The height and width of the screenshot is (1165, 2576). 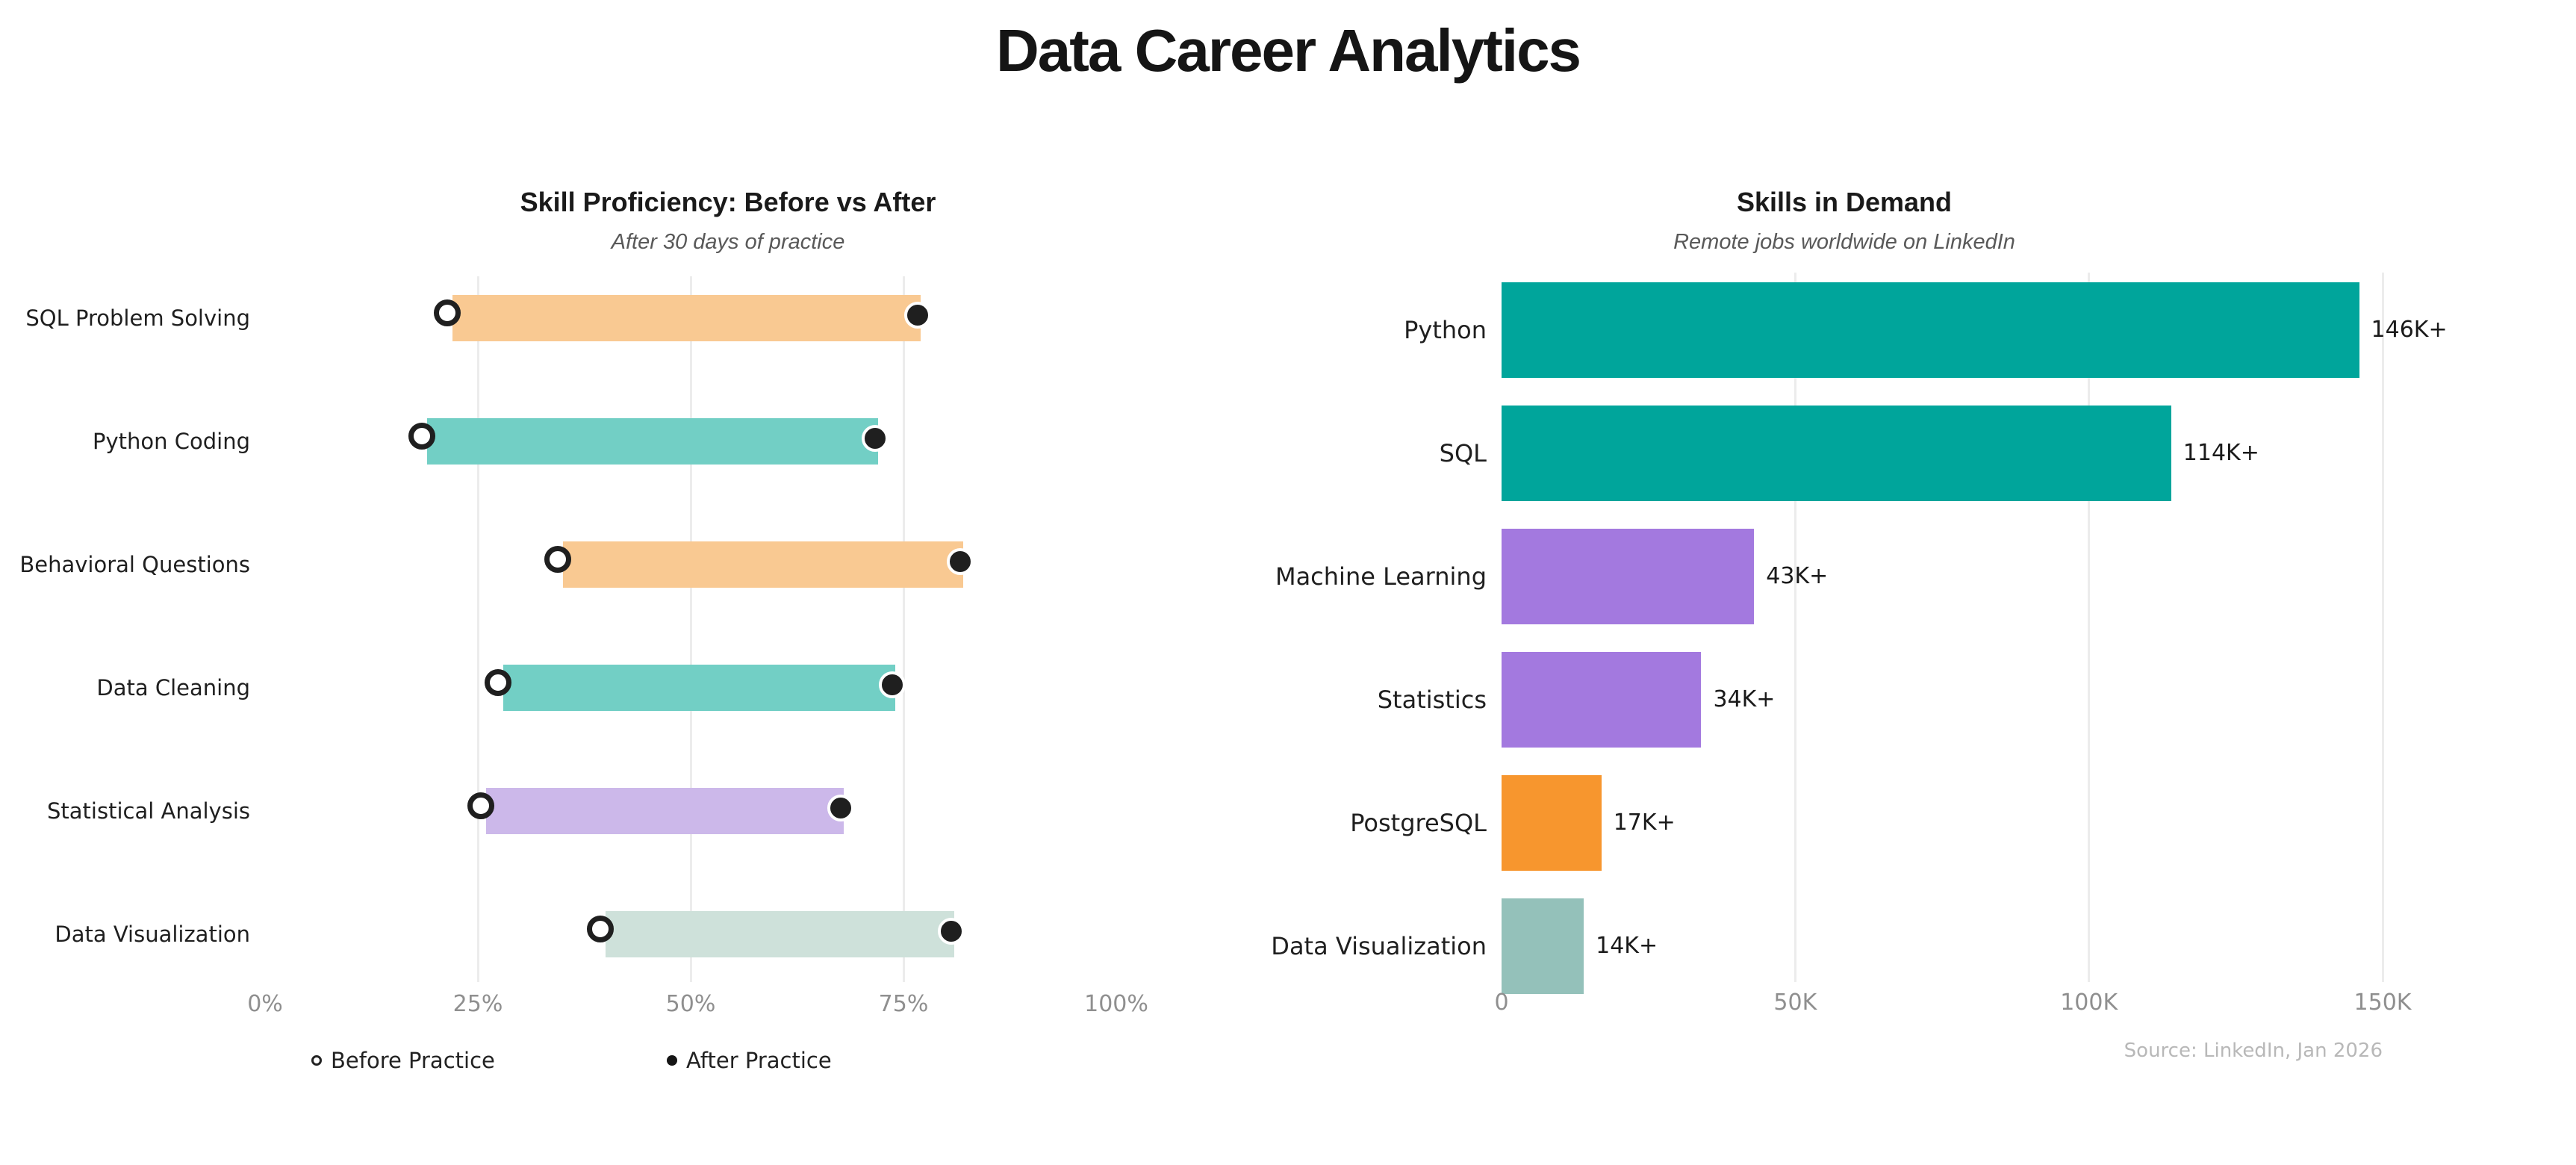 I want to click on category-label: SQL Problem Solving, so click(x=137, y=318).